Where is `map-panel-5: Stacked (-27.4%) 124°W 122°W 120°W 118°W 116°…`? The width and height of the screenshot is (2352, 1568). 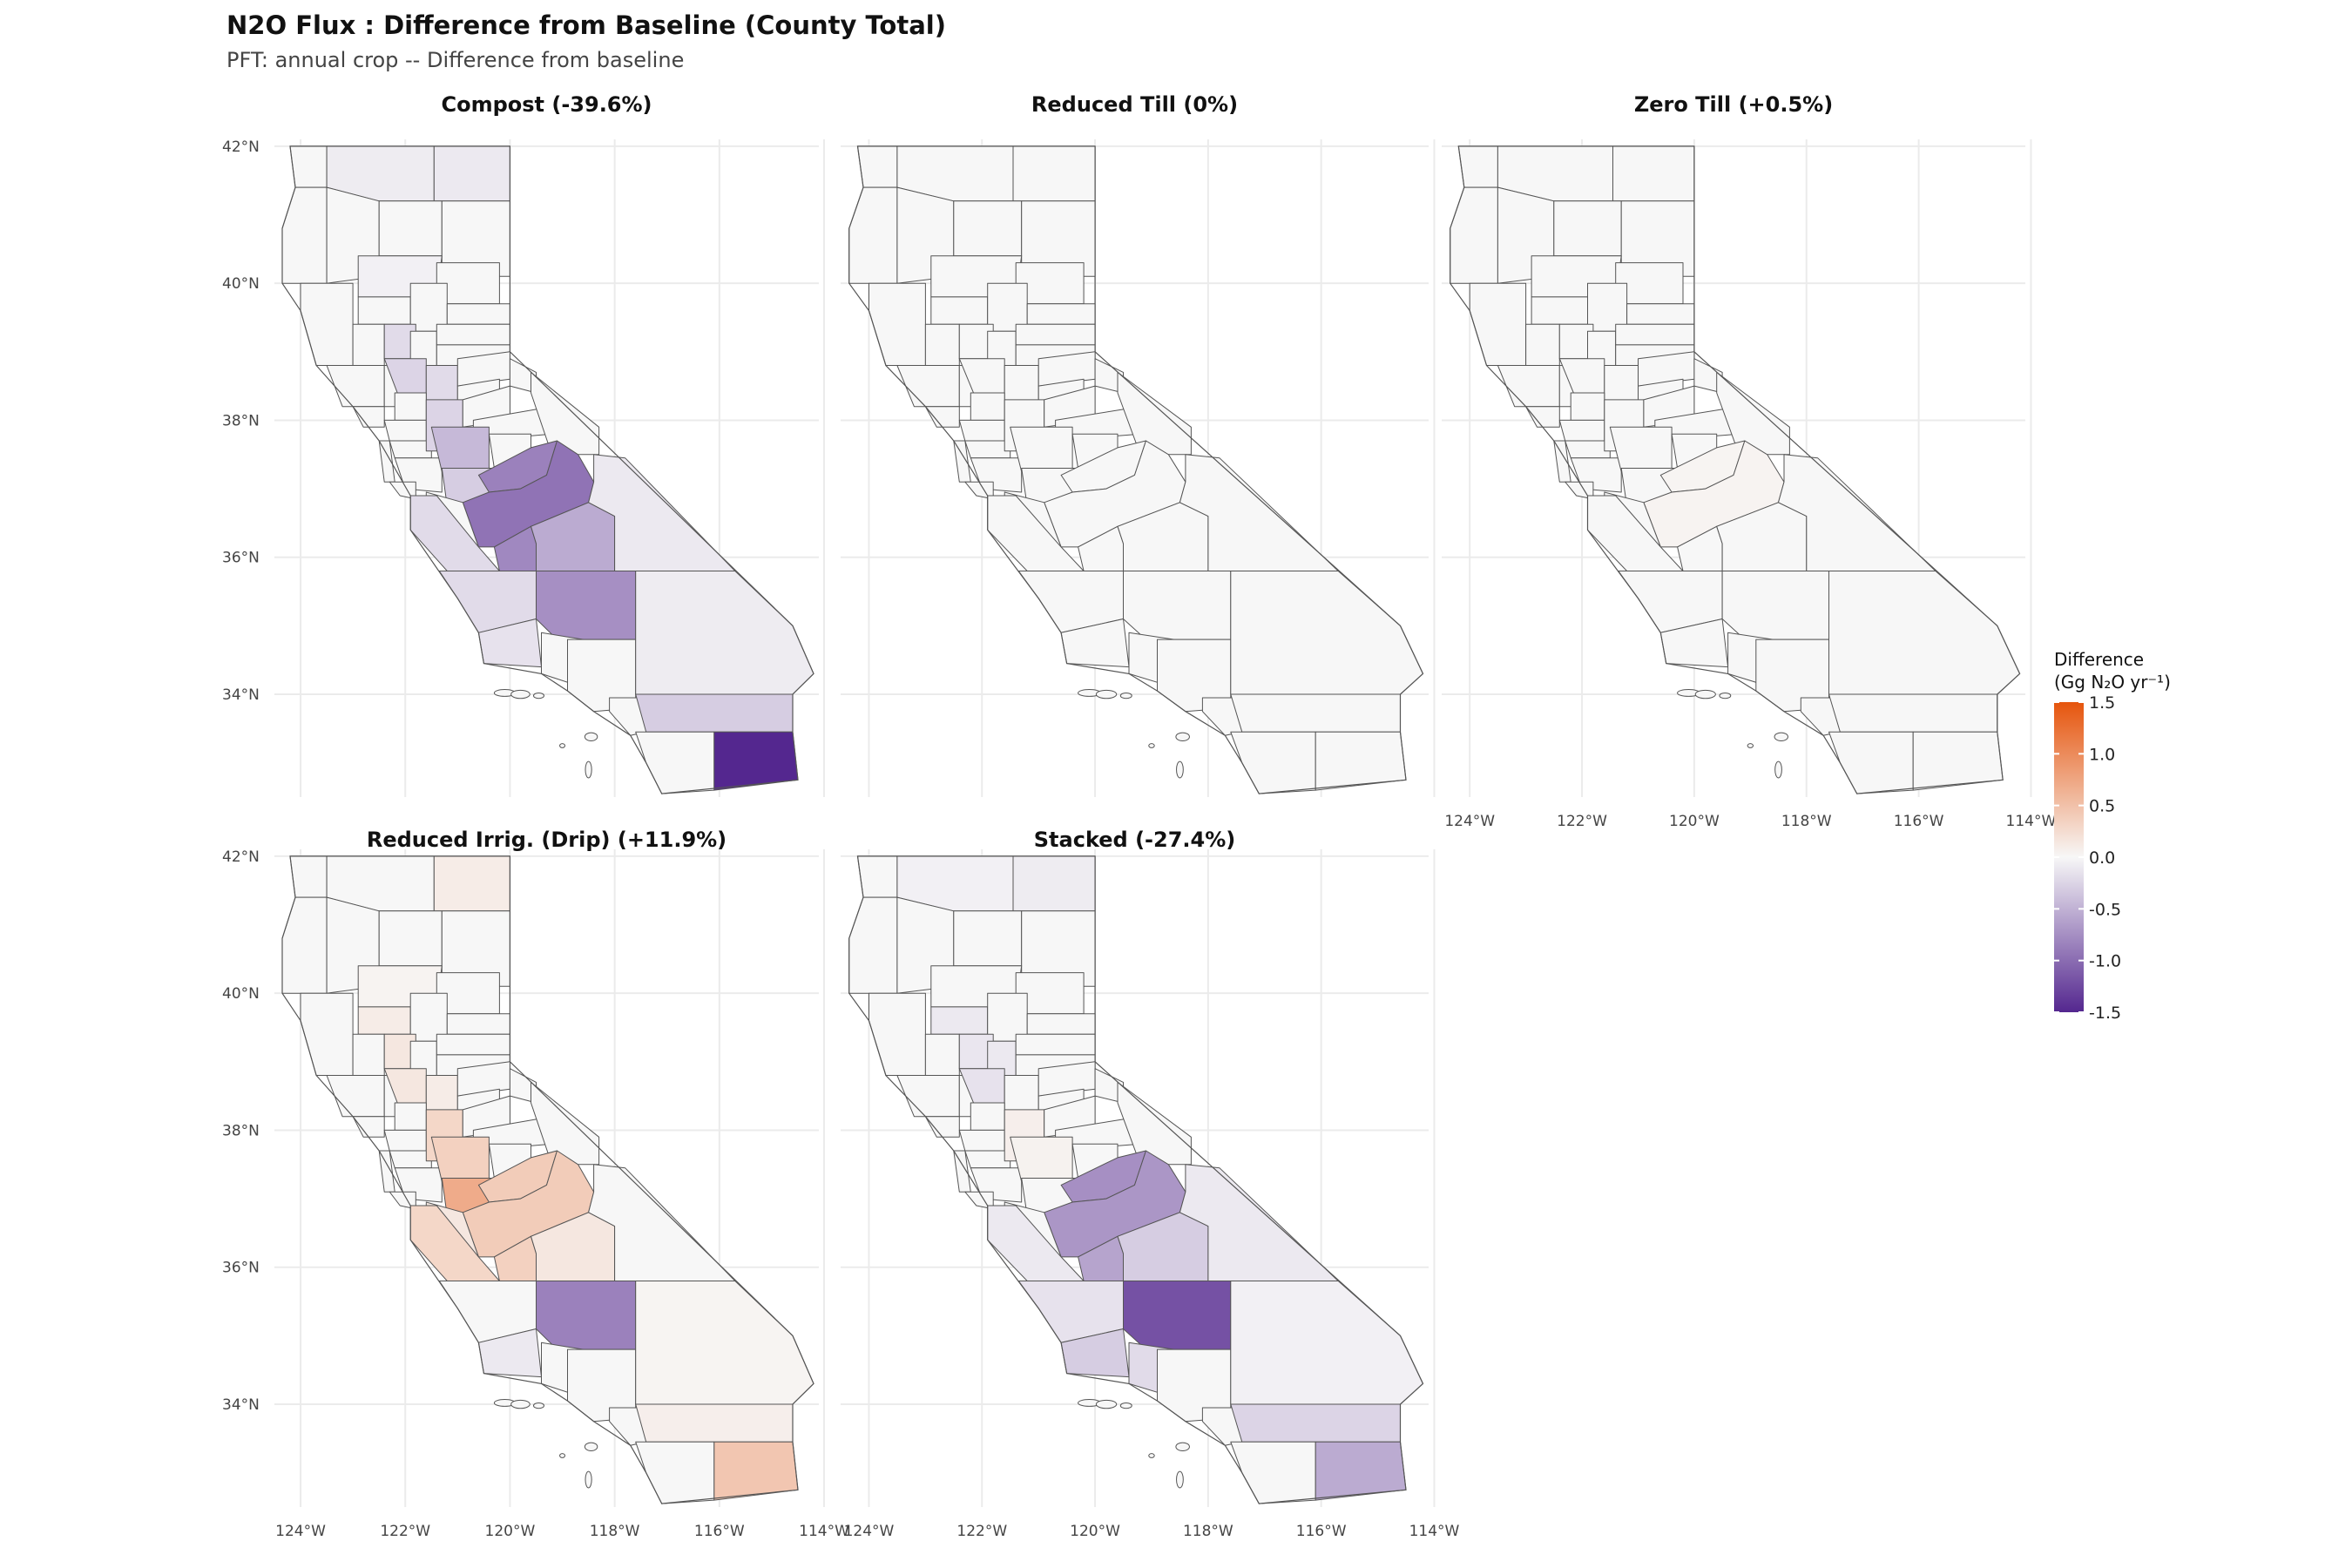
map-panel-5: Stacked (-27.4%) 124°W 122°W 120°W 118°W 116°… is located at coordinates (1150, 1184).